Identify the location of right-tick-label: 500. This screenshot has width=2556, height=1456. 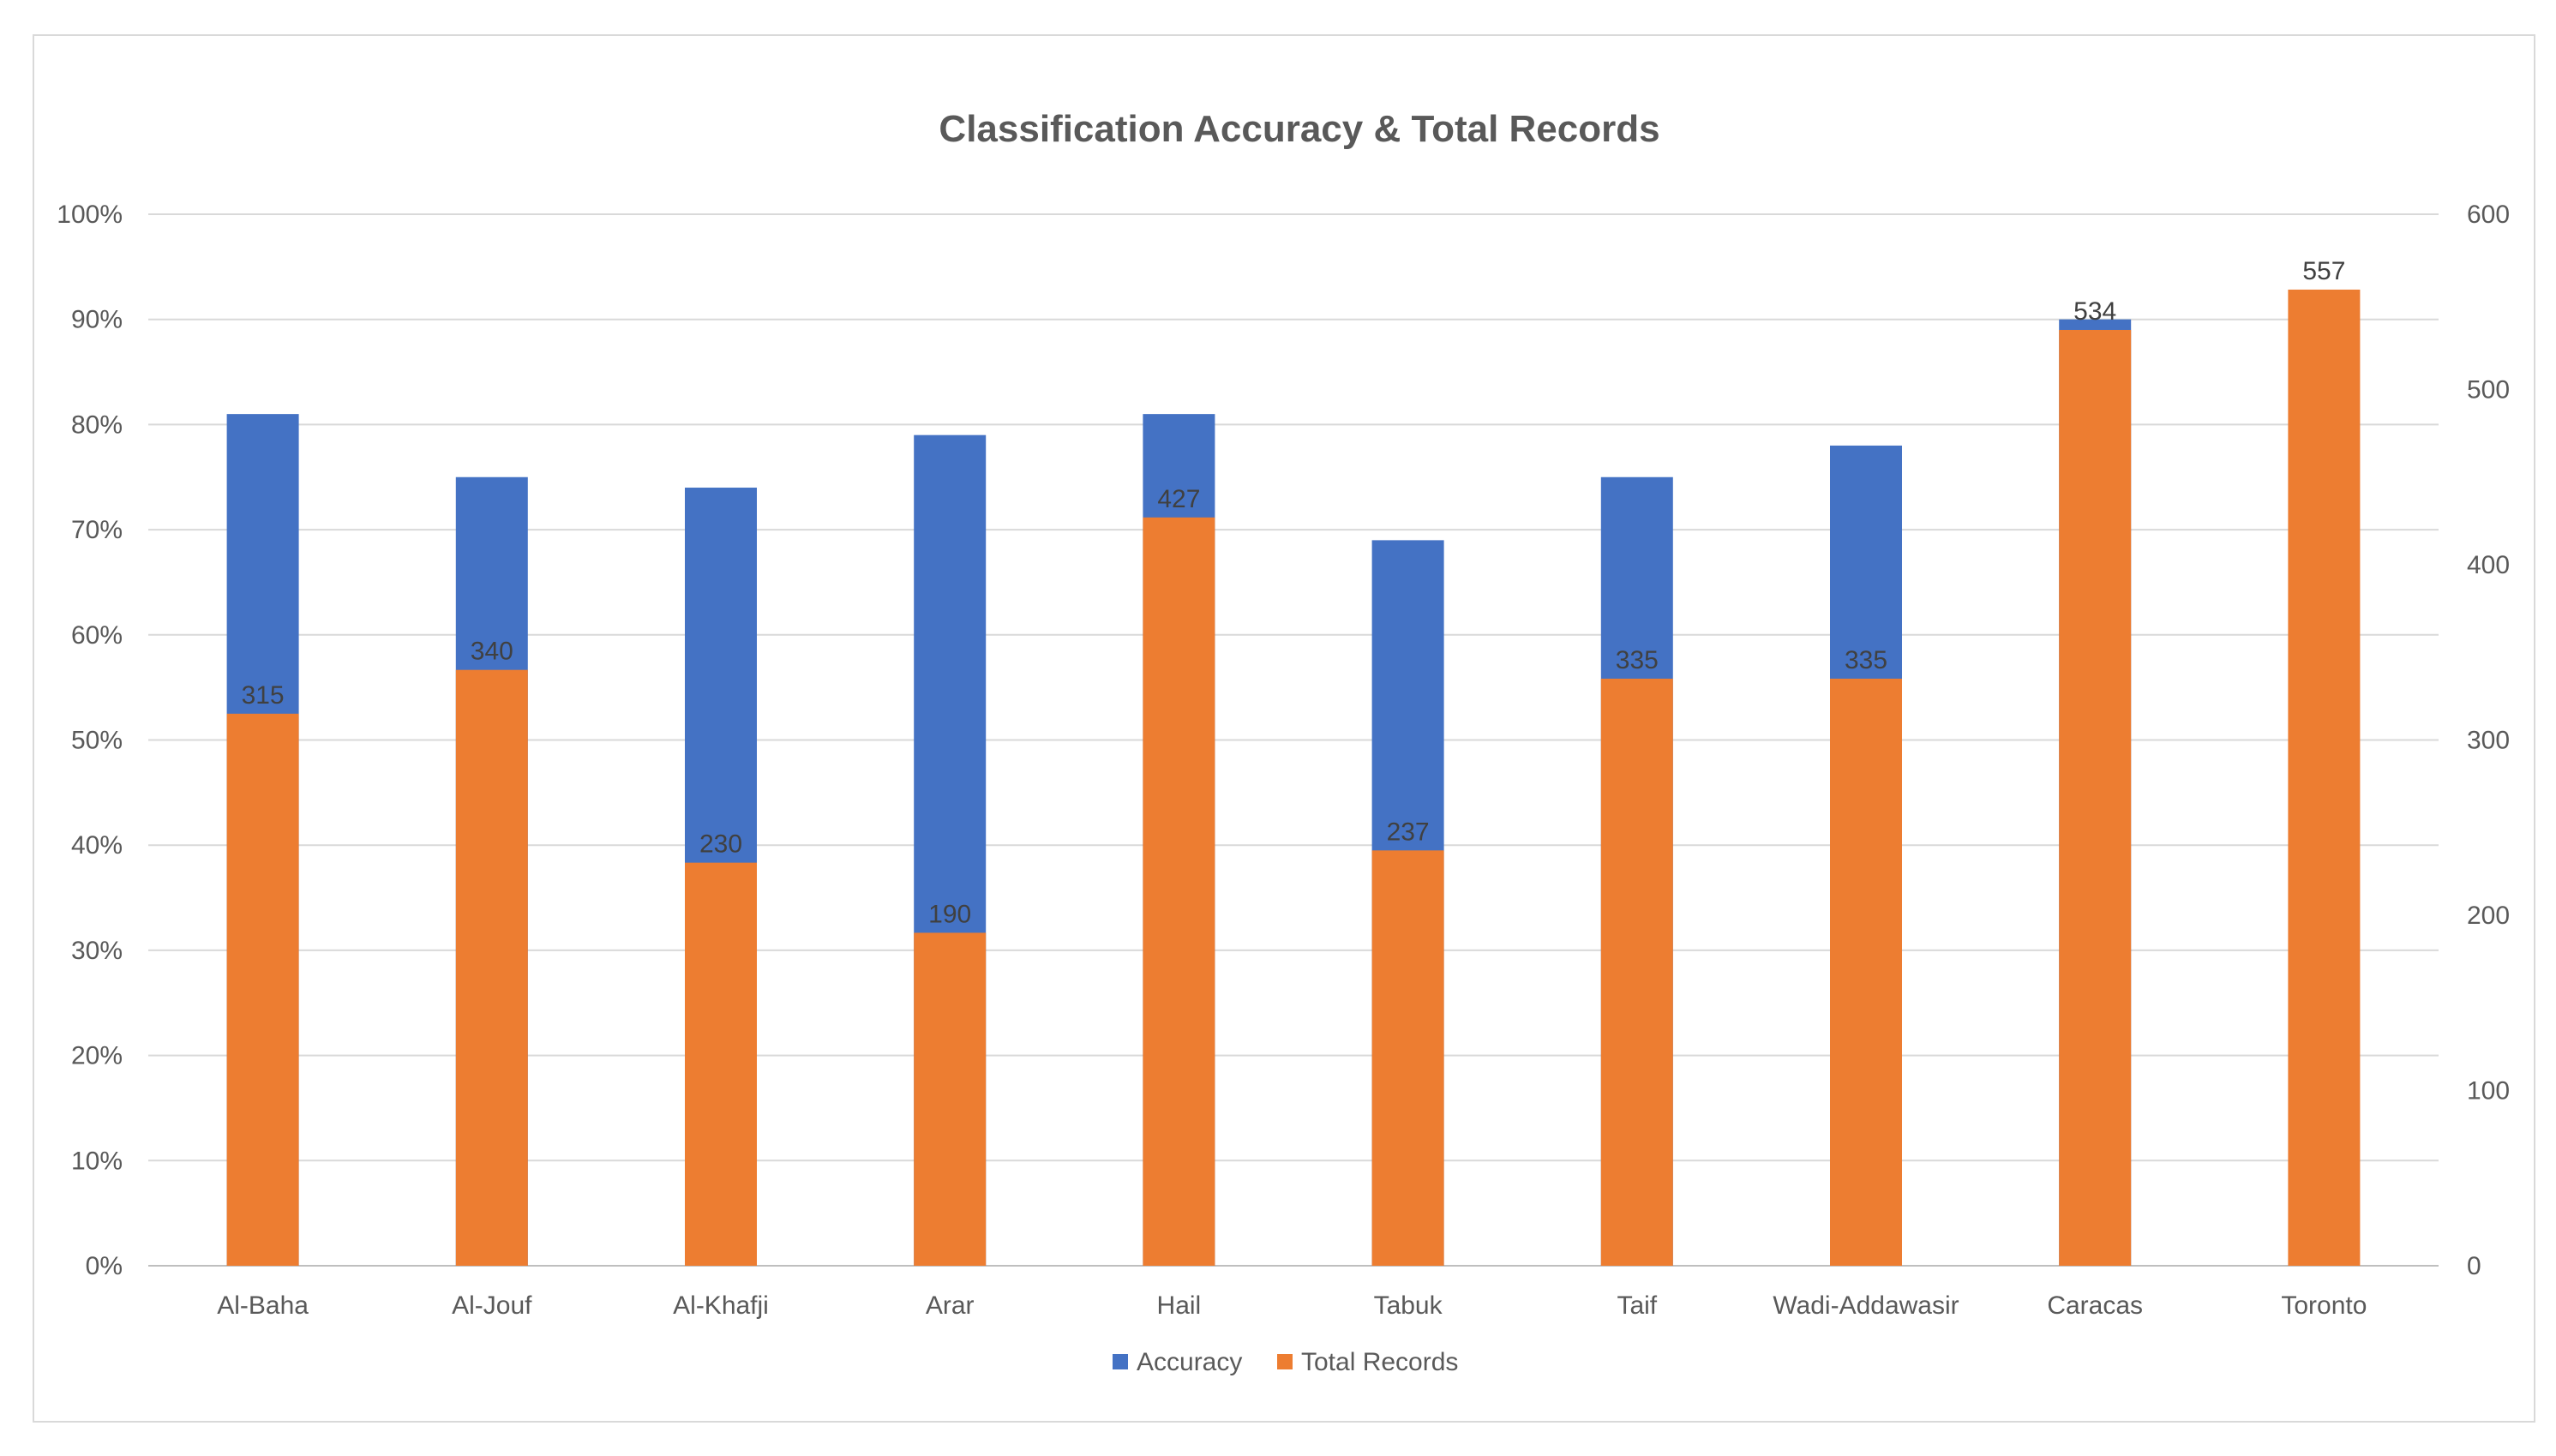
(2488, 390).